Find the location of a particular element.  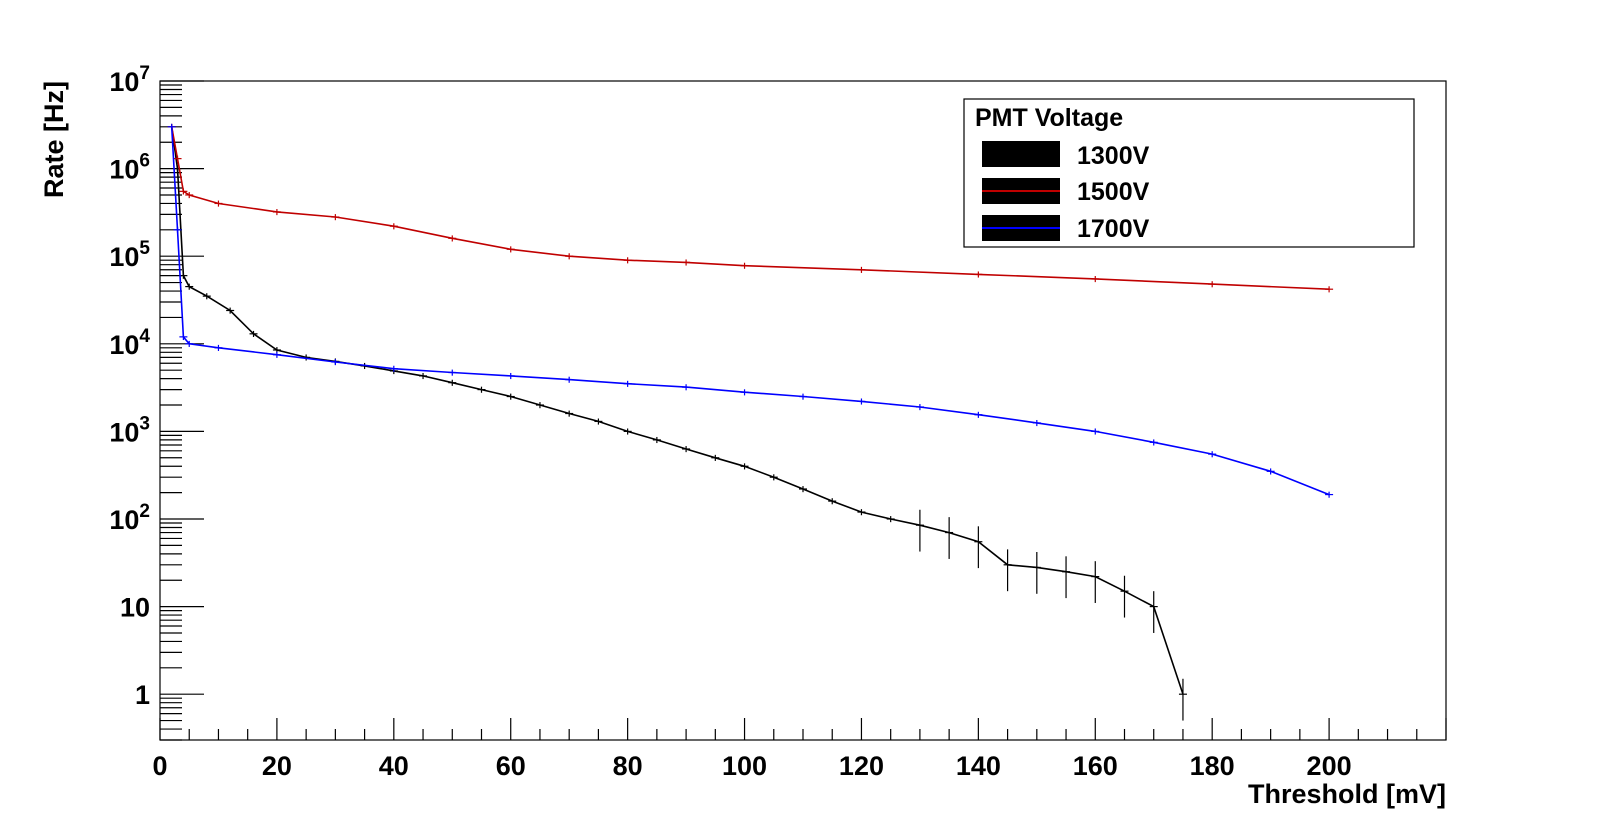

x-tick-label: 180 is located at coordinates (1212, 766).